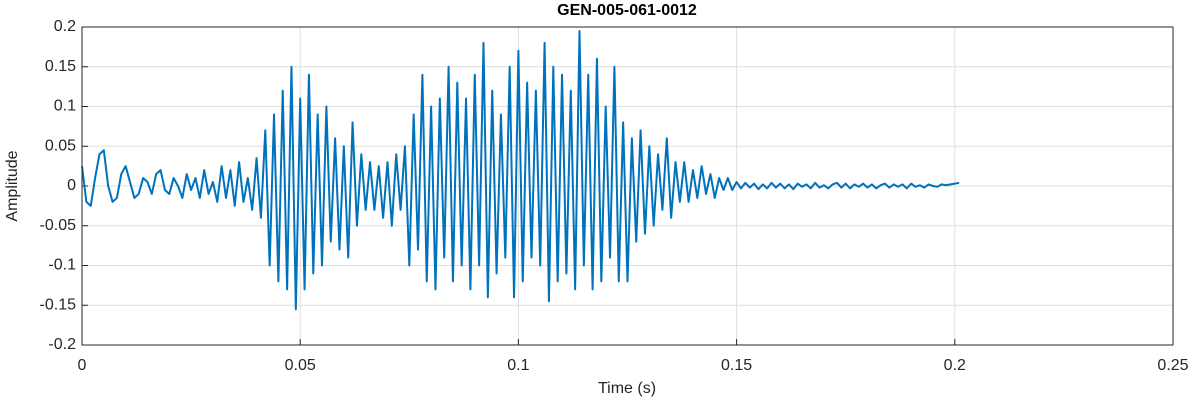 This screenshot has width=1193, height=404. What do you see at coordinates (65, 26) in the screenshot?
I see `y-tick-label: 0.2` at bounding box center [65, 26].